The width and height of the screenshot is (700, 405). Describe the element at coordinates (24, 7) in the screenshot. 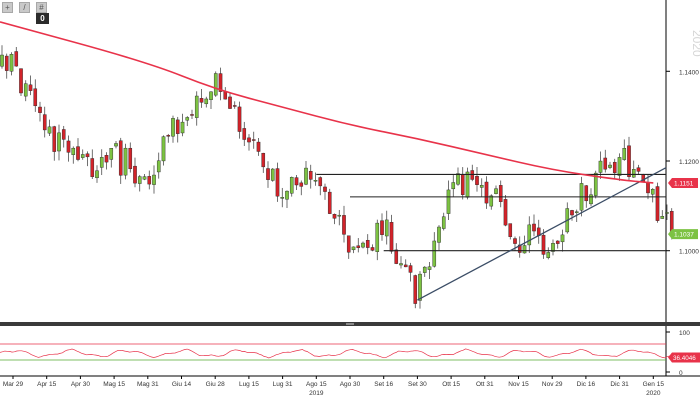

I see `draw-pencil-icon: /` at that location.